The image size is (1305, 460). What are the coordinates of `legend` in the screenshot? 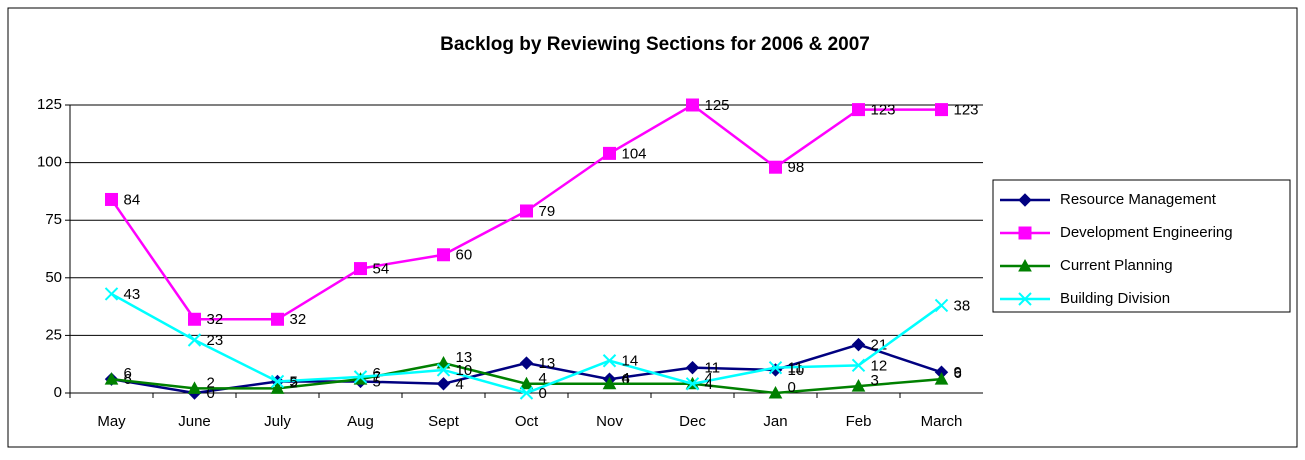 It's located at (1141, 246).